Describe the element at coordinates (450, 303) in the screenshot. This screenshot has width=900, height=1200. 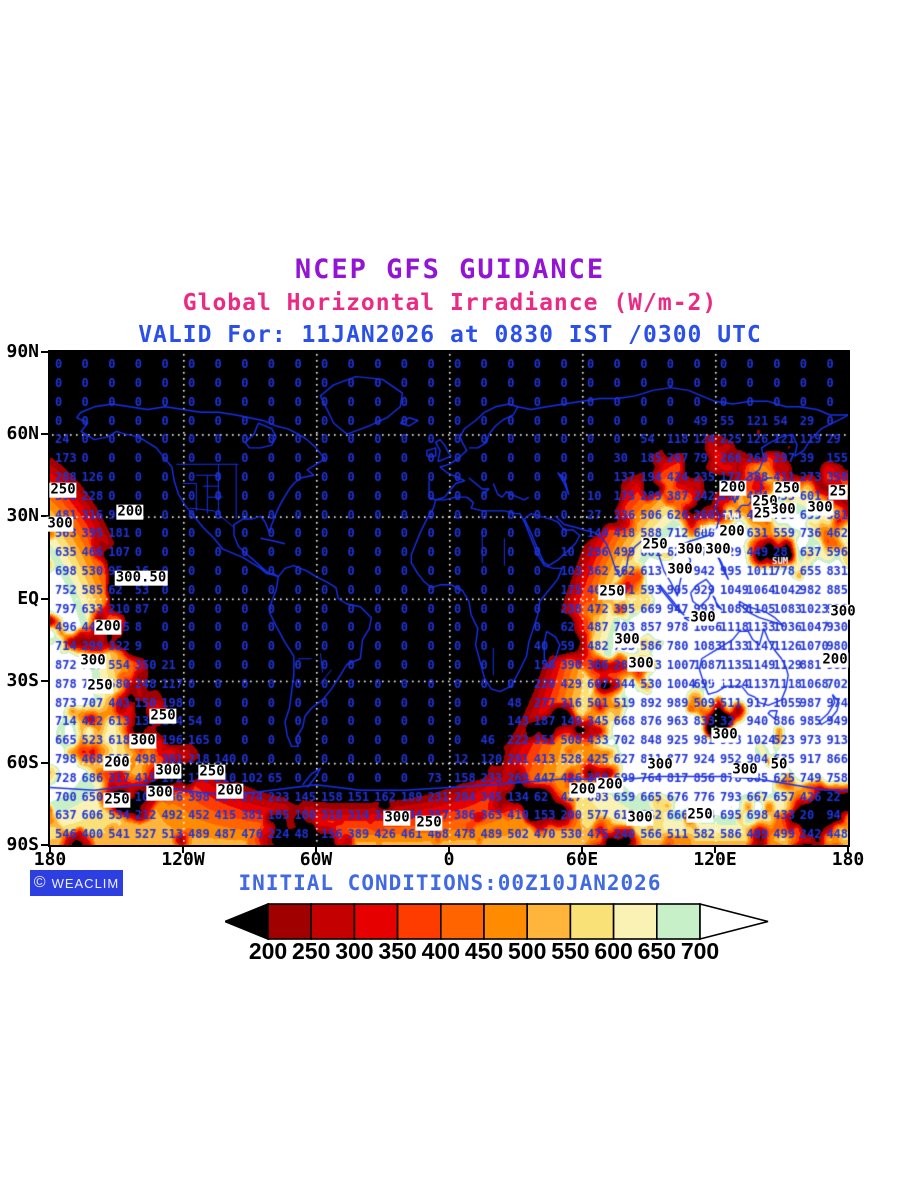
I see `page-subtitle: Global Horizontal Irradiance (W/m-2)` at that location.